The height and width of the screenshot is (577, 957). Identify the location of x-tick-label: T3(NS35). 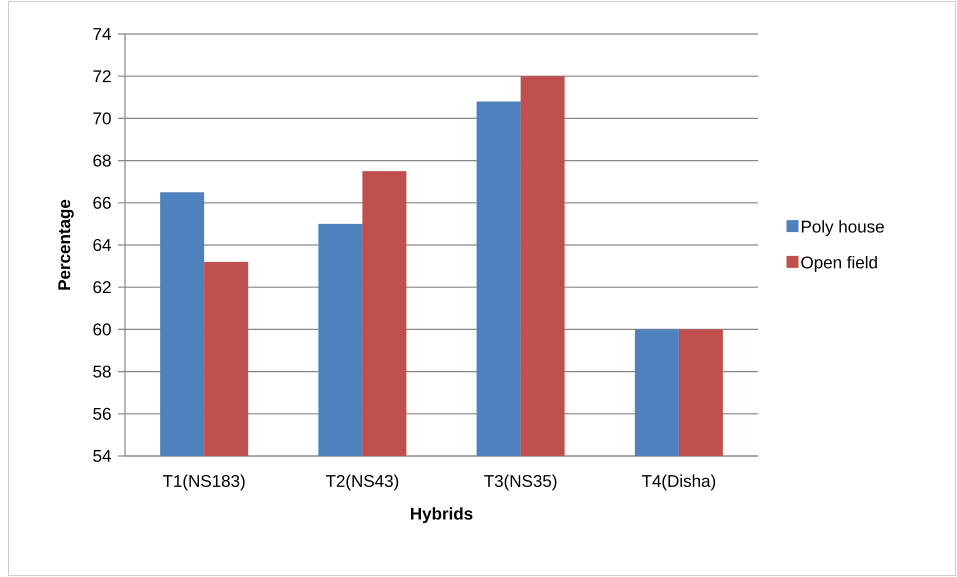
(520, 482).